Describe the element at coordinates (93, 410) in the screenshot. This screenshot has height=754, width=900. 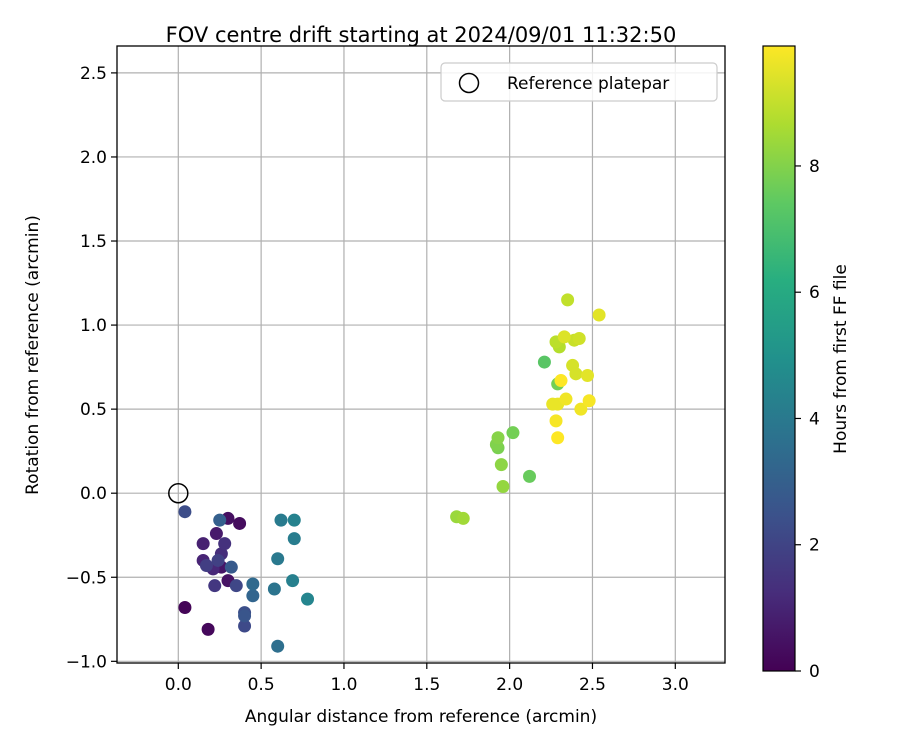
I see `y-tick-label: 0.5` at that location.